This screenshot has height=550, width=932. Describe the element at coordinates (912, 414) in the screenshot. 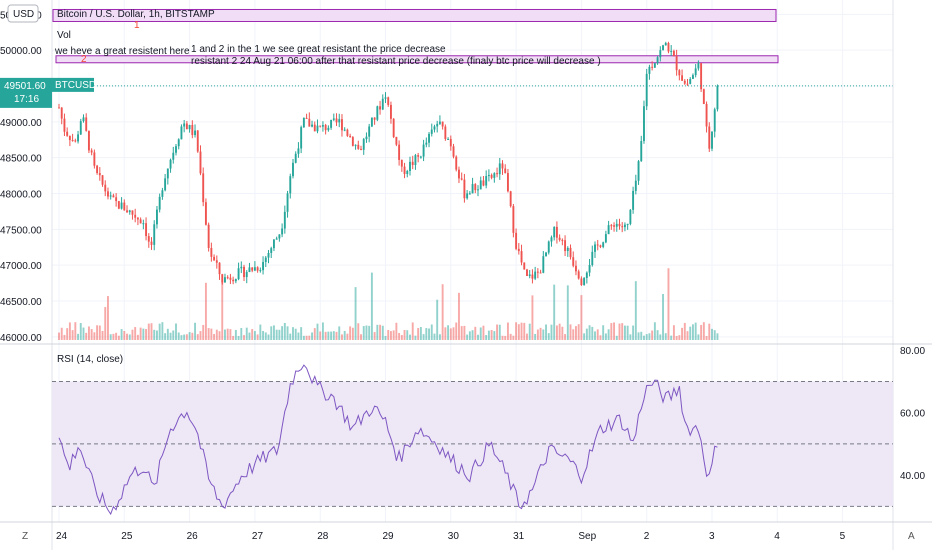

I see `rsi-axis: 40.00 60.00 80.00` at that location.